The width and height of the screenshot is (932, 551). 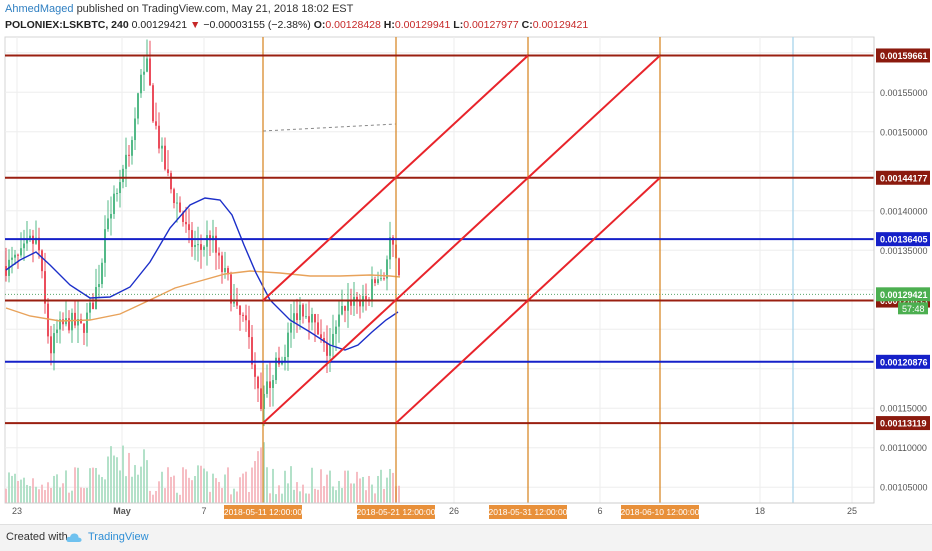 I want to click on close-value: 0.00129421, so click(x=560, y=25).